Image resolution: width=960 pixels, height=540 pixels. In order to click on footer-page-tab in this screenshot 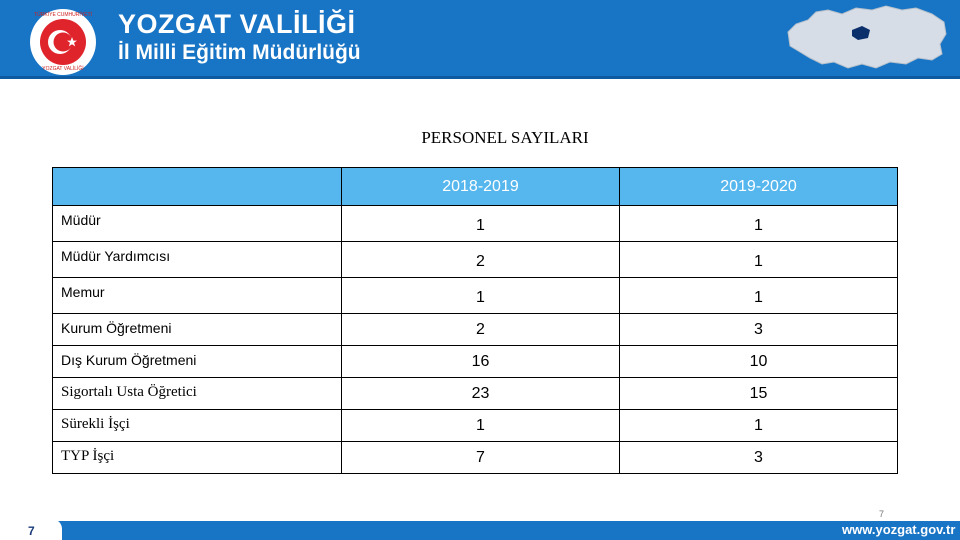, I will do `click(31, 529)`.